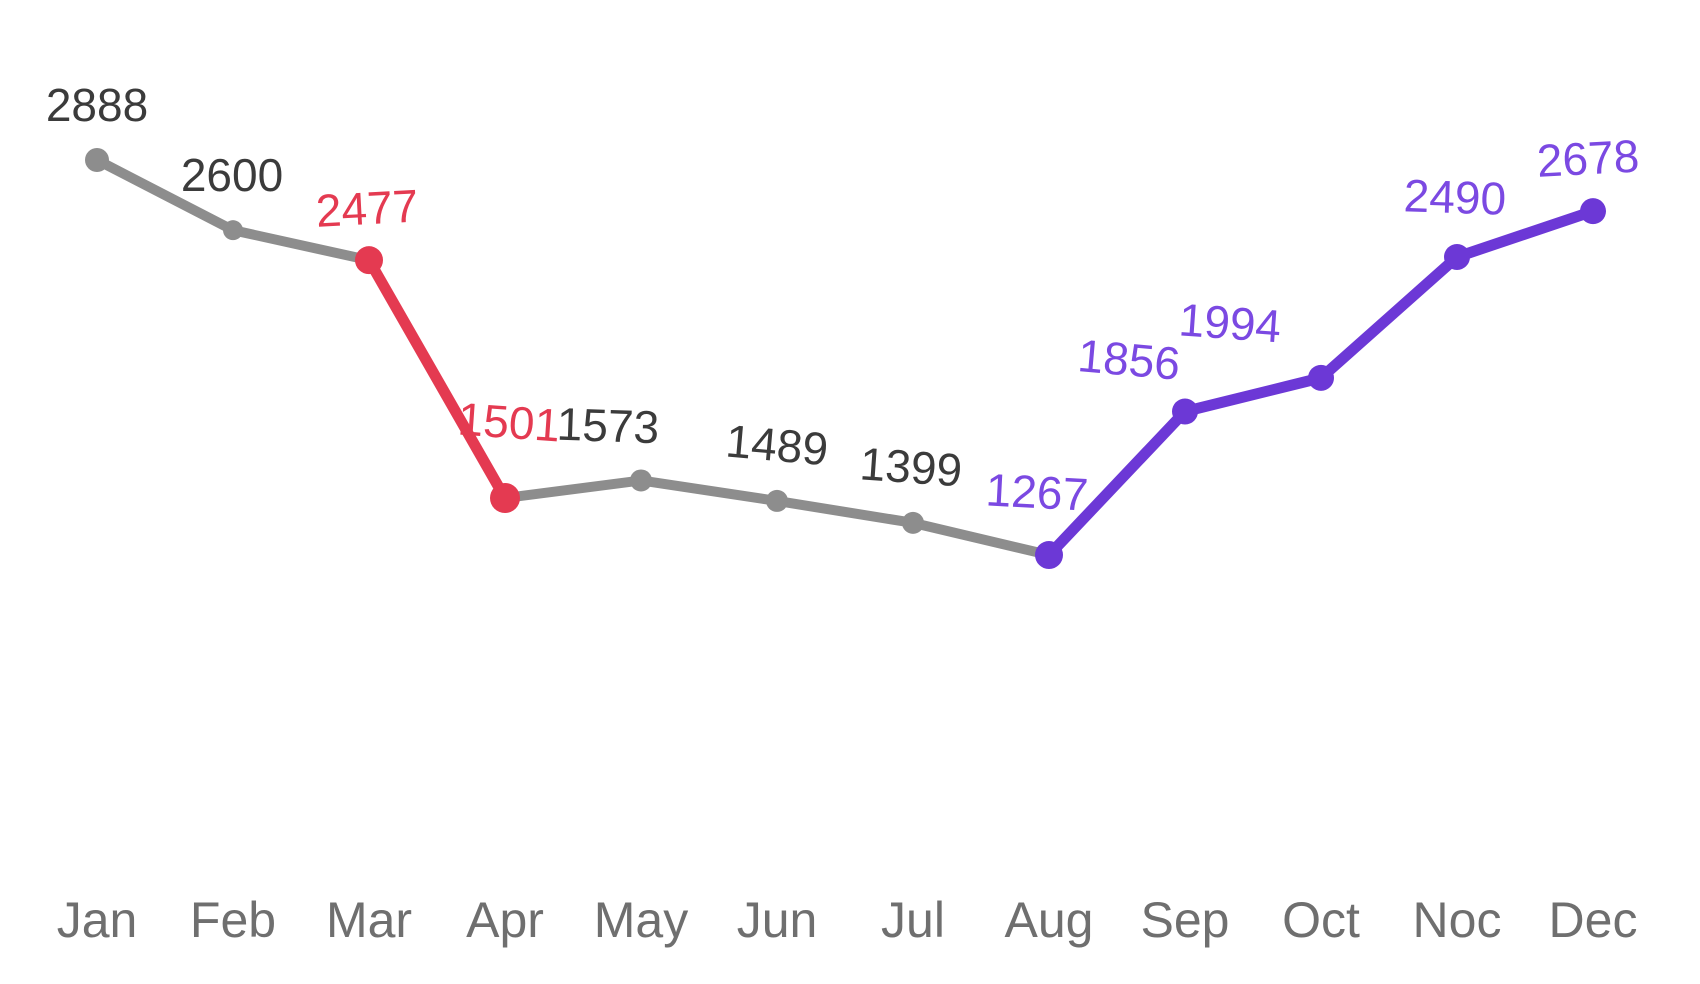 This screenshot has height=984, width=1700. I want to click on value-label: 1994, so click(1230, 322).